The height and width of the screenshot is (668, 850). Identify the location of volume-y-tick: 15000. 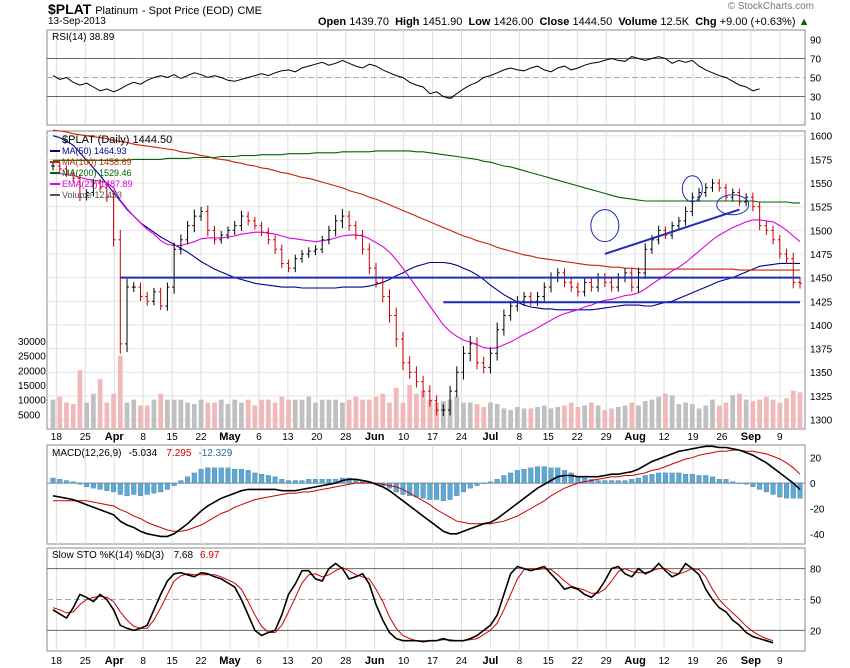
(32, 386).